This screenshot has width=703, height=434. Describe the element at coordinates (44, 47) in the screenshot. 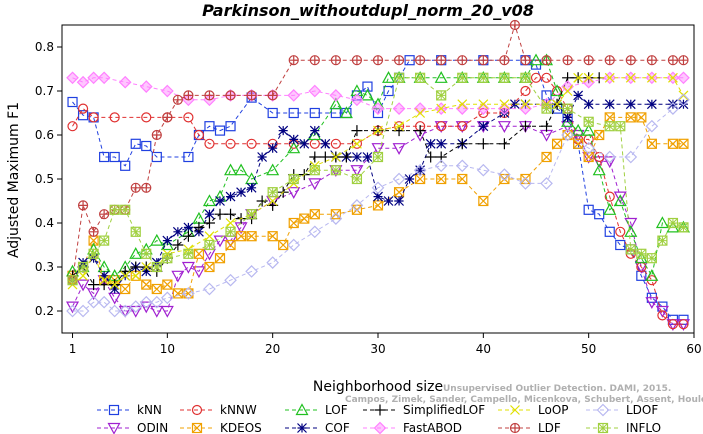

I see `y-tick-label: 0.8` at that location.